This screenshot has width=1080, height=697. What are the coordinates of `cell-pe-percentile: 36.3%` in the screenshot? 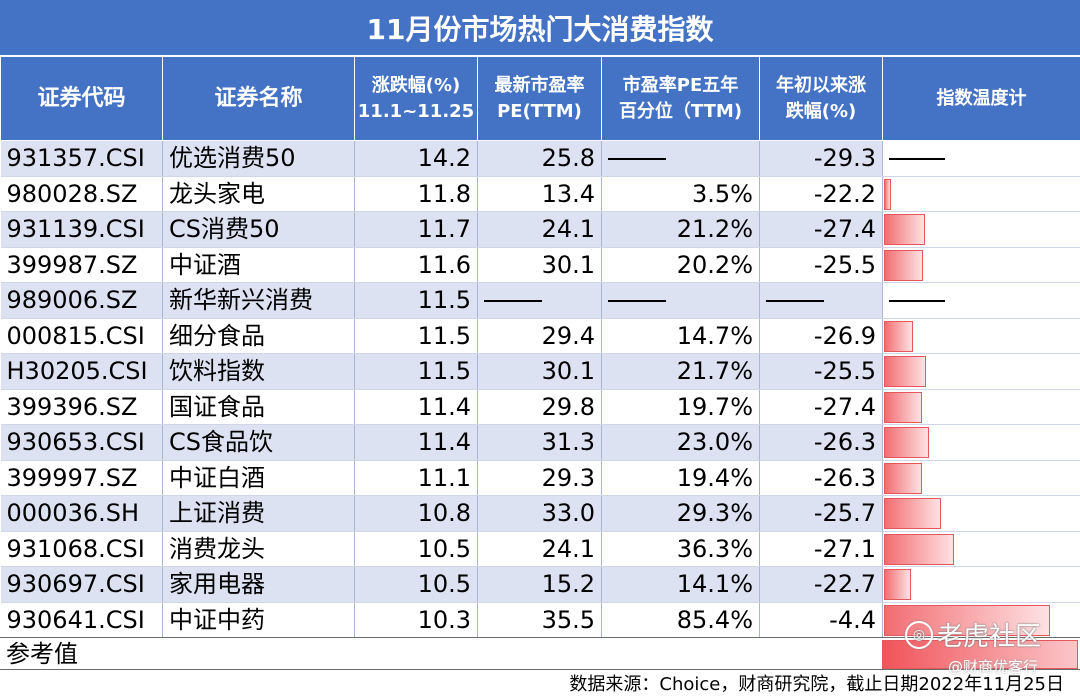 It's located at (680, 549).